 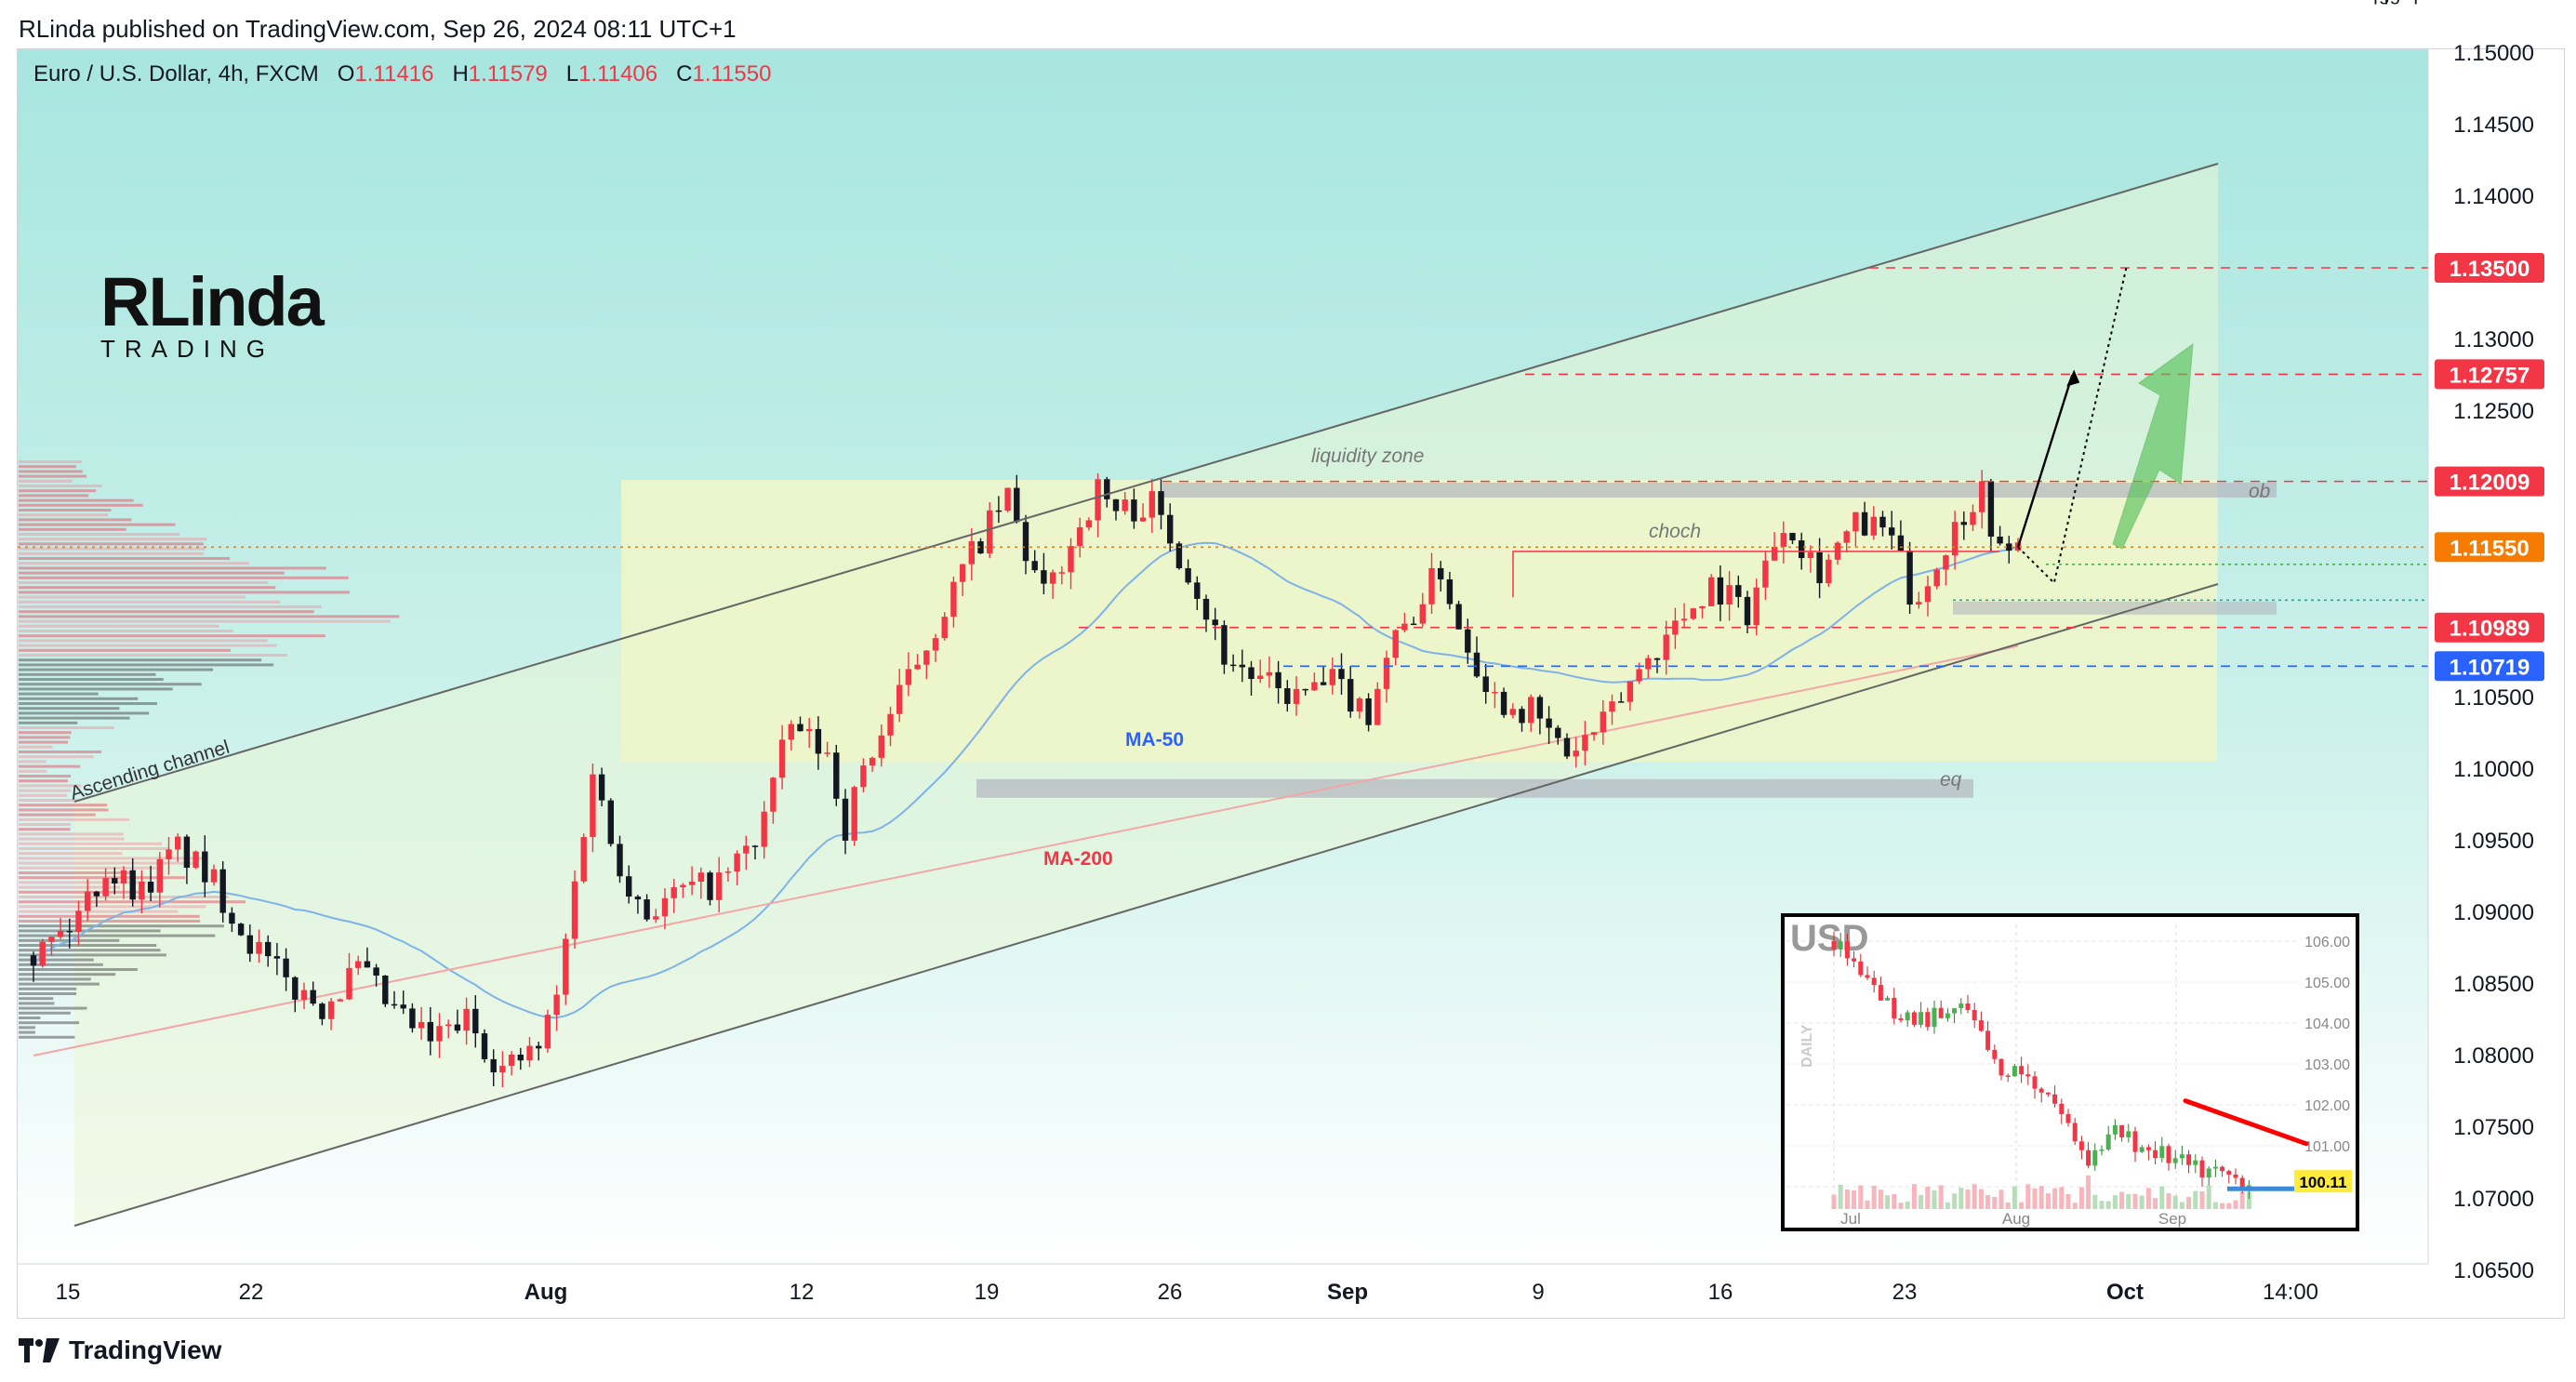 I want to click on time-tick: 12, so click(x=802, y=1293).